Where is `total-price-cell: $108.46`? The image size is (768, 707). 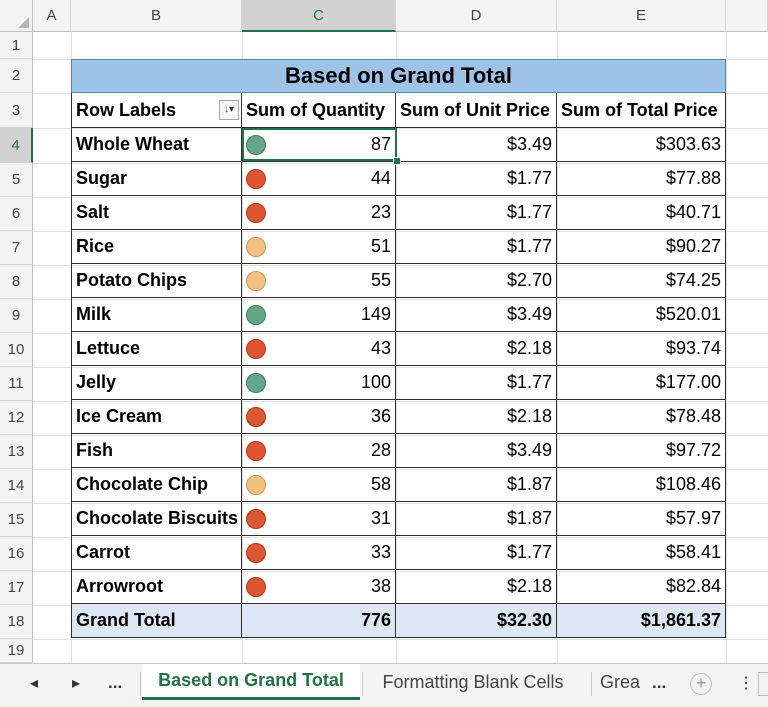 total-price-cell: $108.46 is located at coordinates (641, 485).